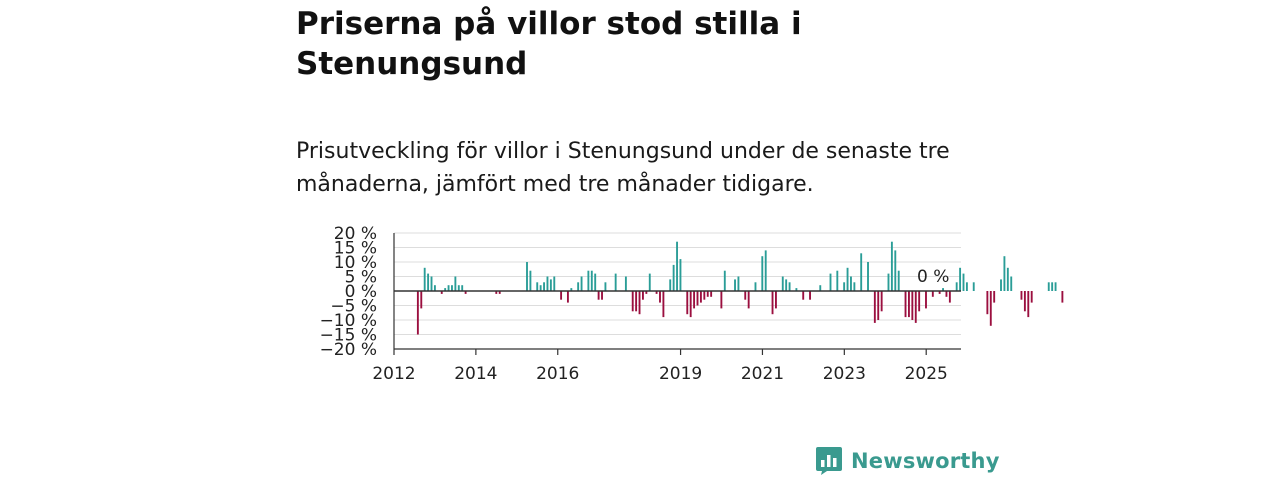 The width and height of the screenshot is (1280, 480). Describe the element at coordinates (926, 374) in the screenshot. I see `x-tick-label: 2025` at that location.